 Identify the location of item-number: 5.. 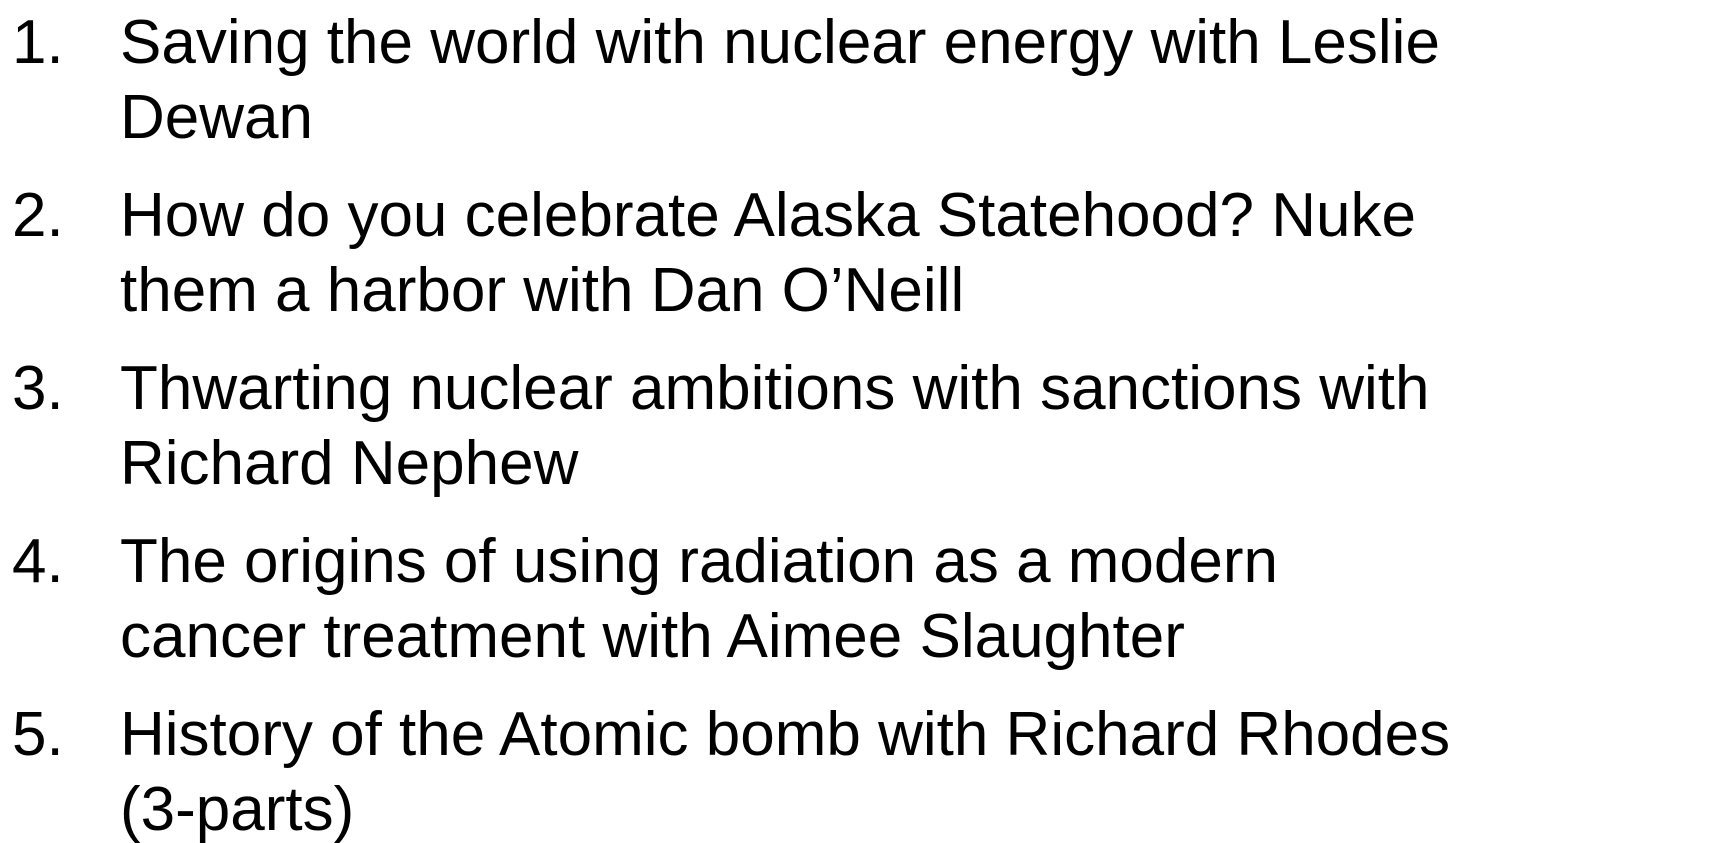
(38, 734).